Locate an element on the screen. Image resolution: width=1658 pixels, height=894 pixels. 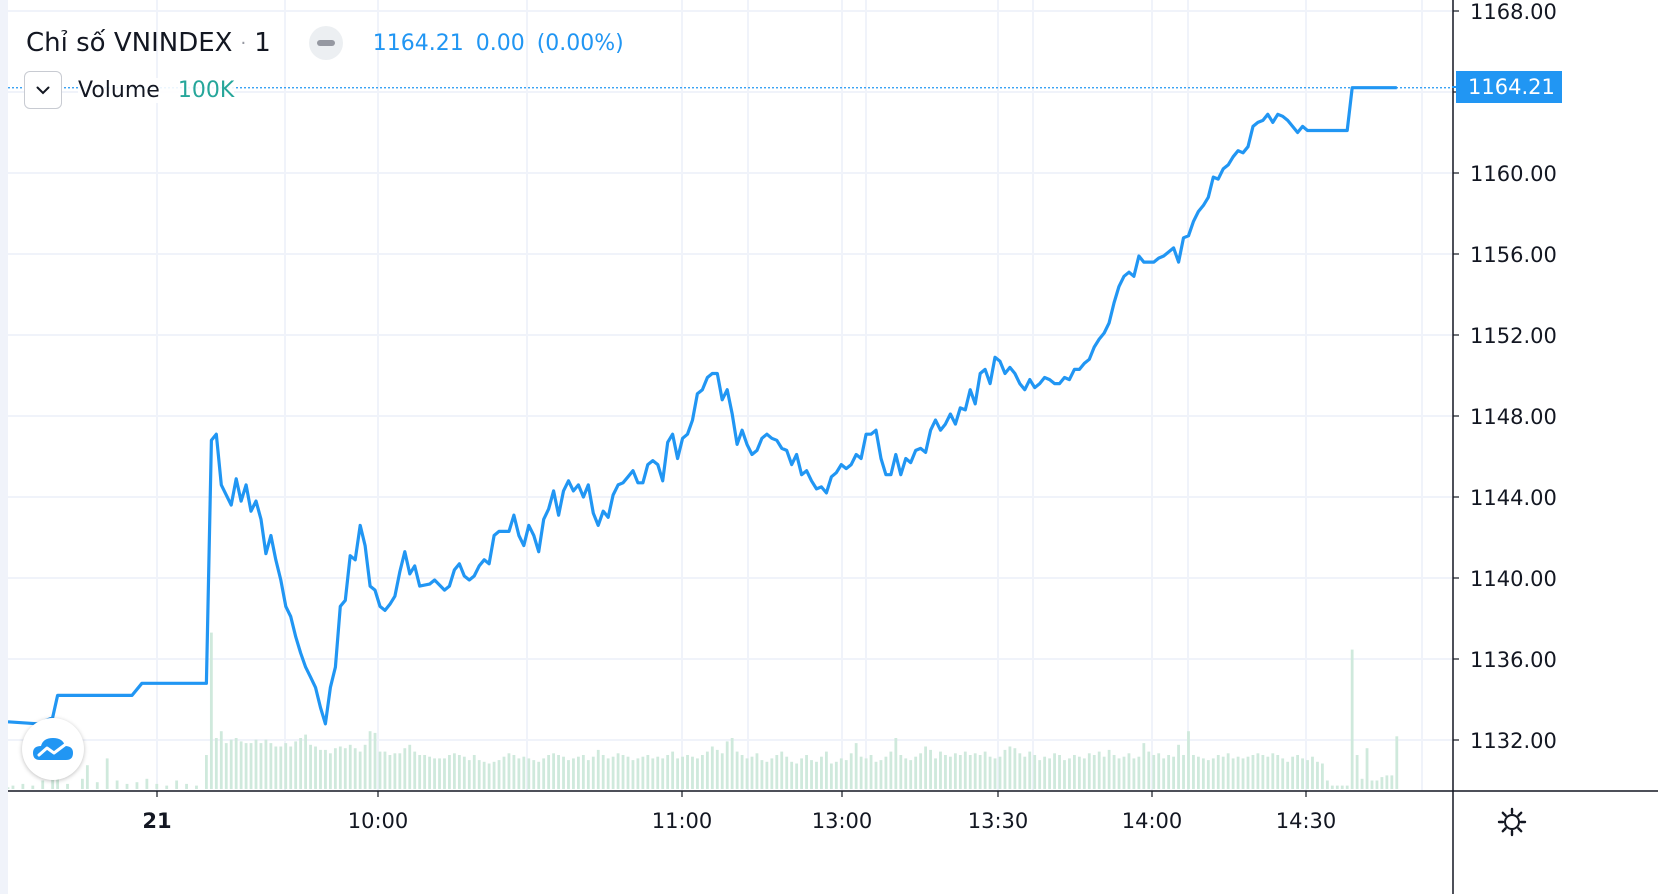
y-tick-label: 1140.00 is located at coordinates (1513, 579).